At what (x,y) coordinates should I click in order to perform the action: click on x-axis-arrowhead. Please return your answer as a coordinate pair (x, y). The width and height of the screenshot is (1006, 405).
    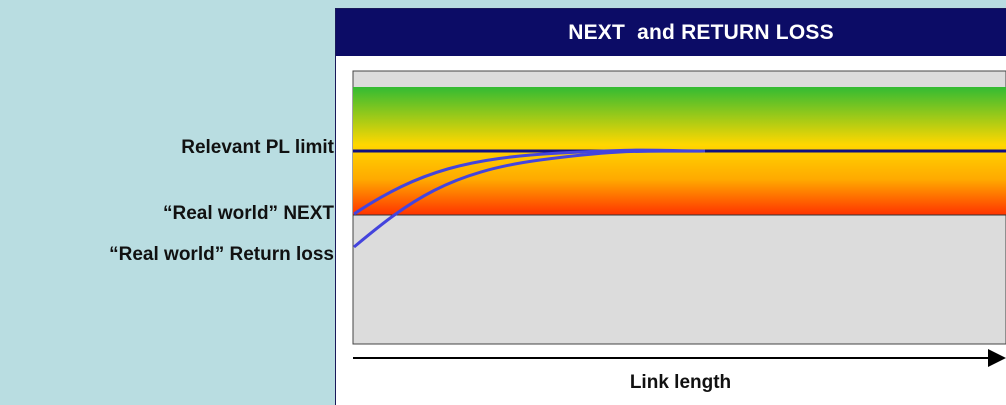
    Looking at the image, I should click on (997, 358).